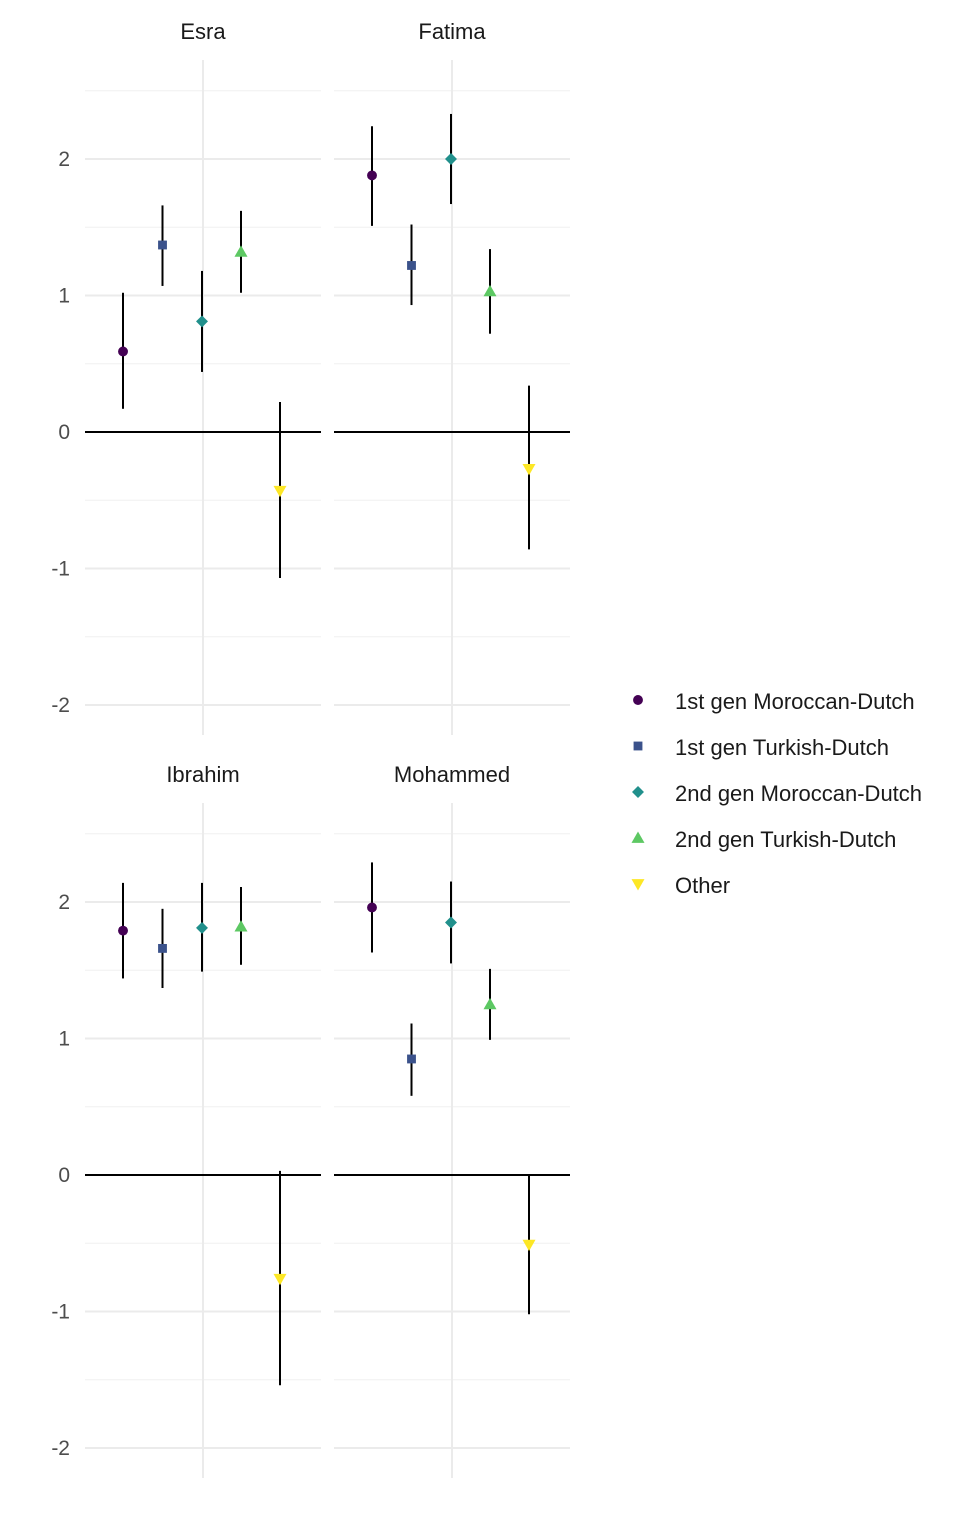 This screenshot has width=960, height=1536. What do you see at coordinates (785, 839) in the screenshot?
I see `legend-label: 2nd gen Turkish-Dutch` at bounding box center [785, 839].